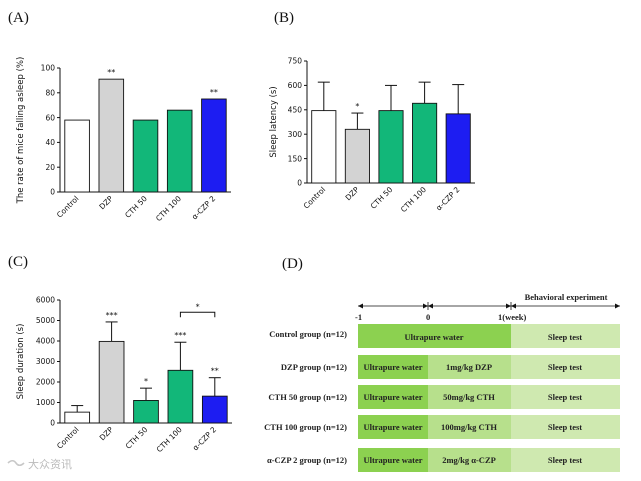 The height and width of the screenshot is (481, 641). What do you see at coordinates (565, 336) in the screenshot?
I see `cell-control-sleep-test` at bounding box center [565, 336].